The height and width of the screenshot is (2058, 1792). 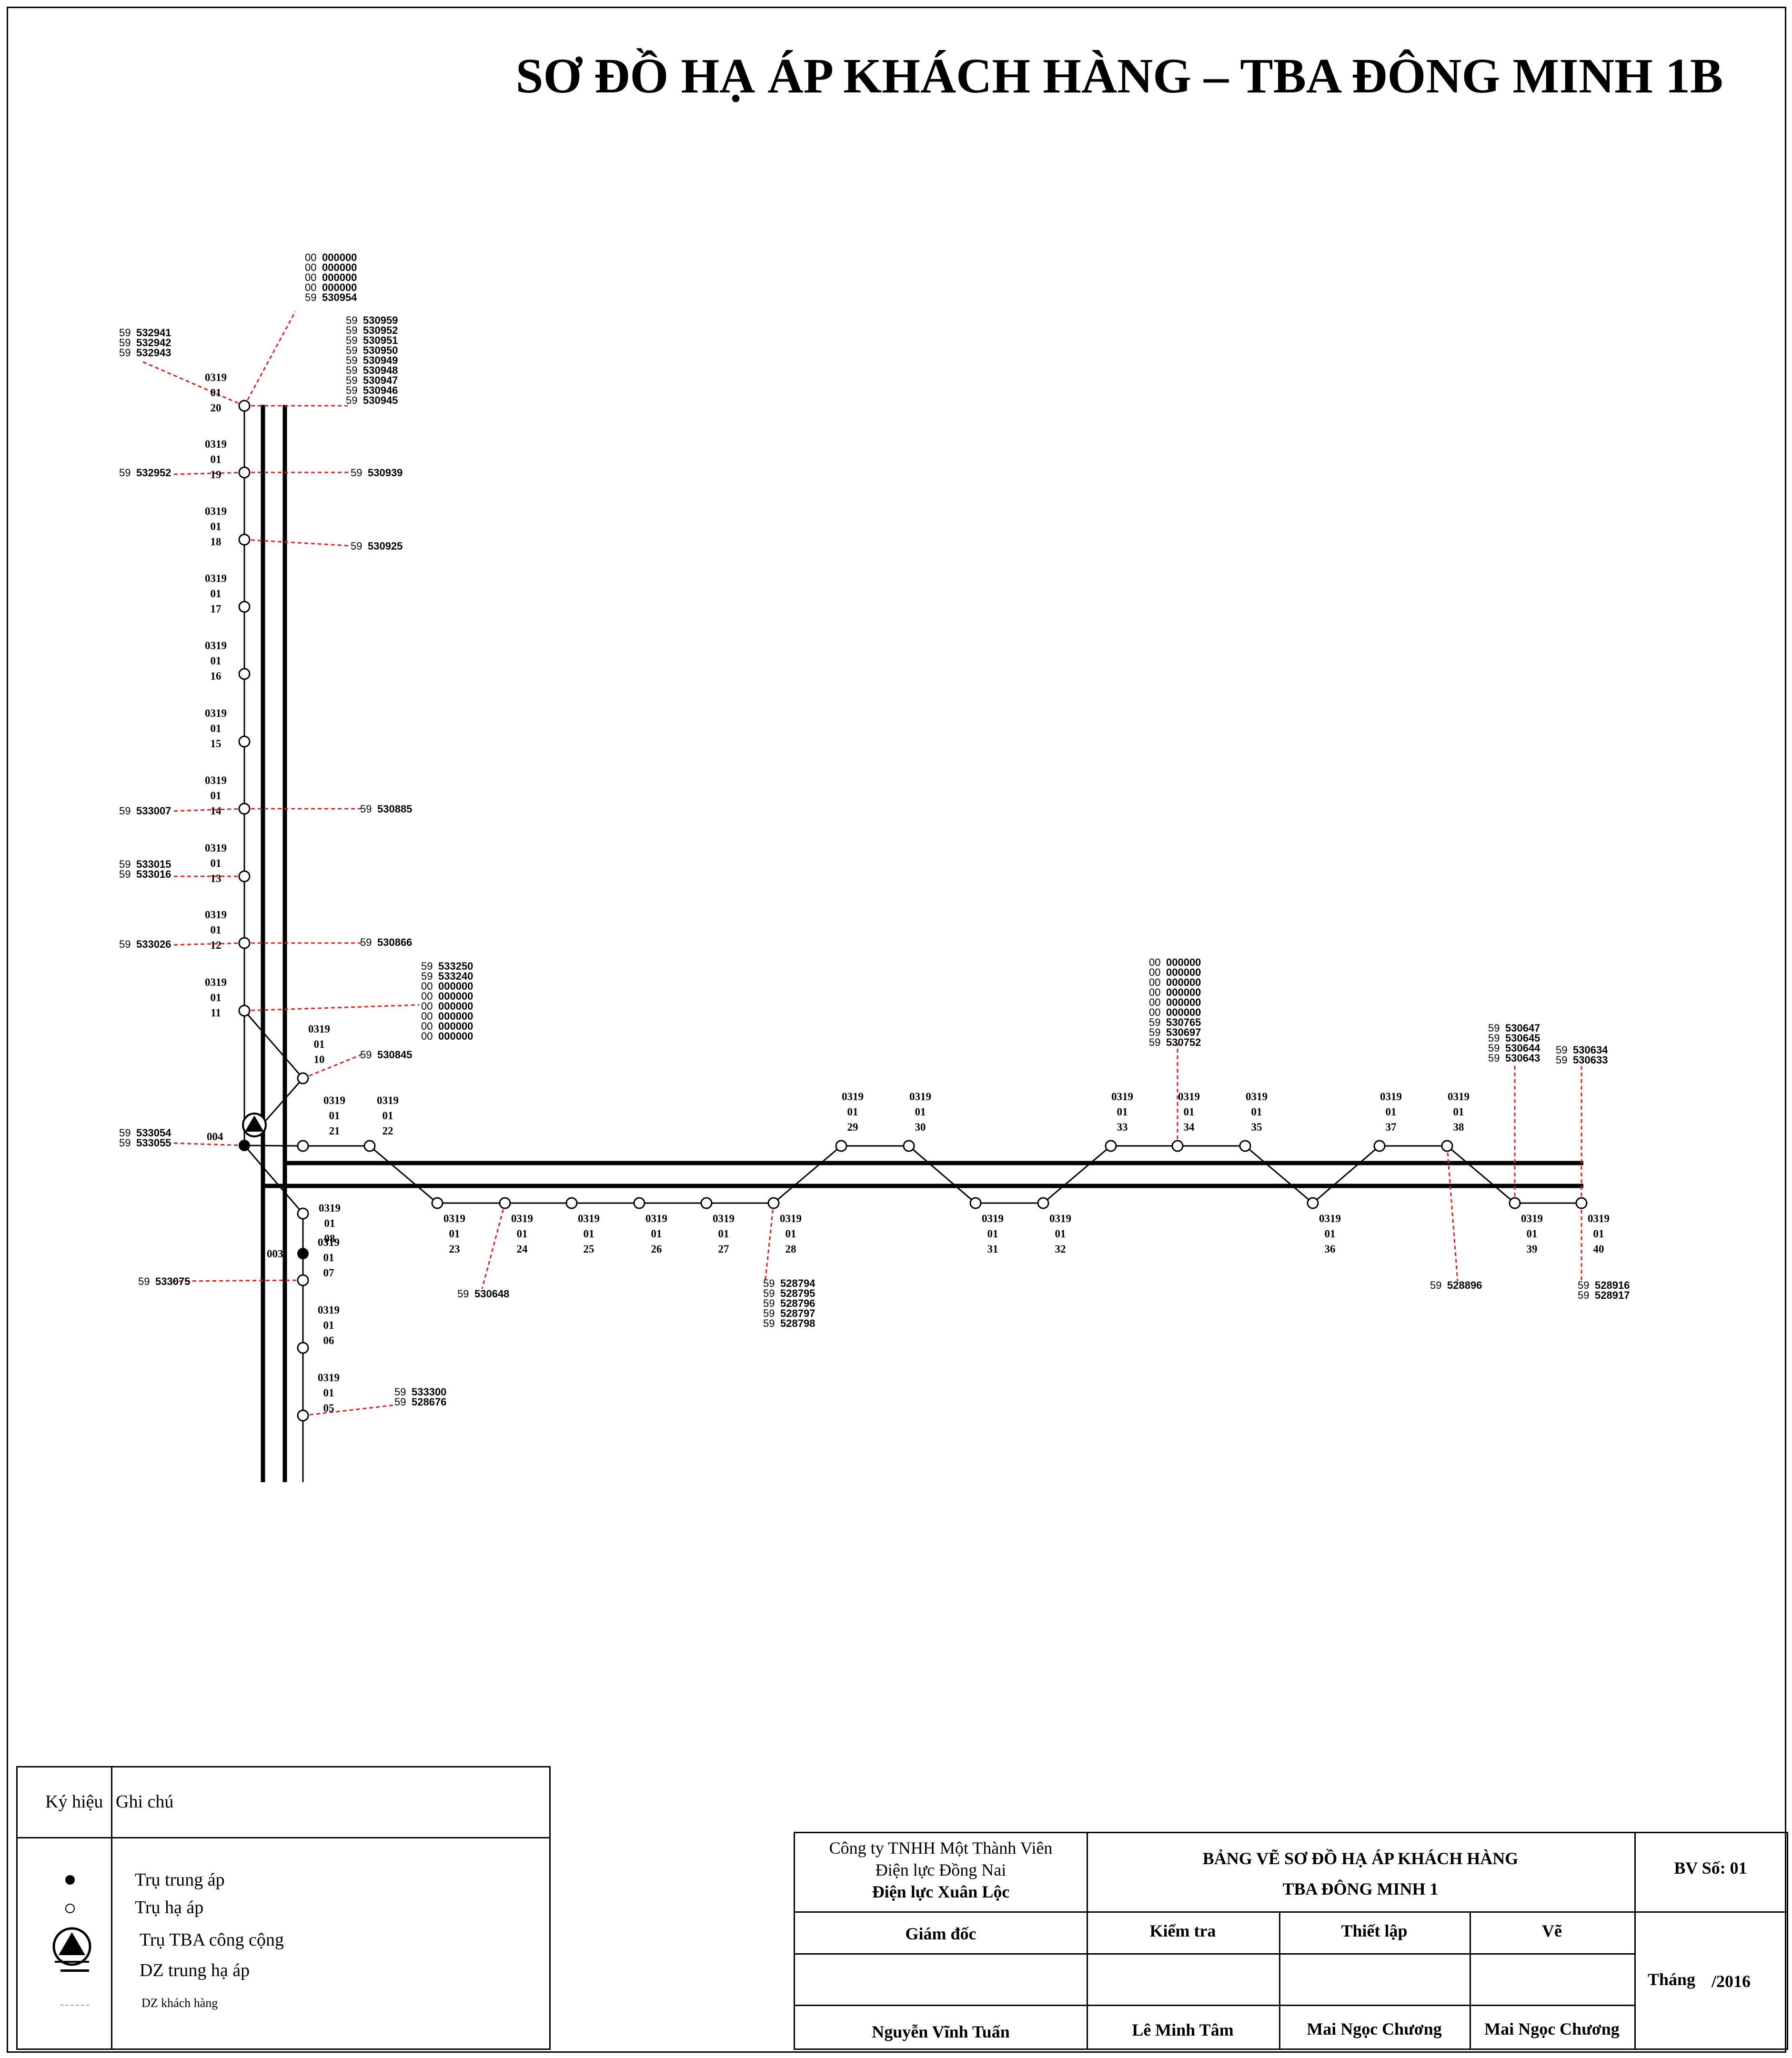 I want to click on customer-id: 530845, so click(x=395, y=1055).